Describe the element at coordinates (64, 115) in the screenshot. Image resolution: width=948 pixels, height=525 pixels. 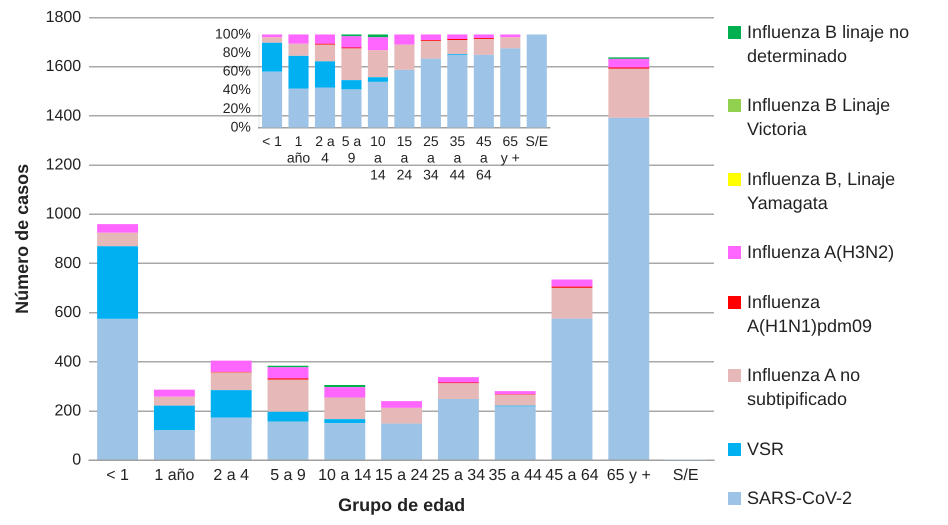
I see `y-tick-label: 1400` at that location.